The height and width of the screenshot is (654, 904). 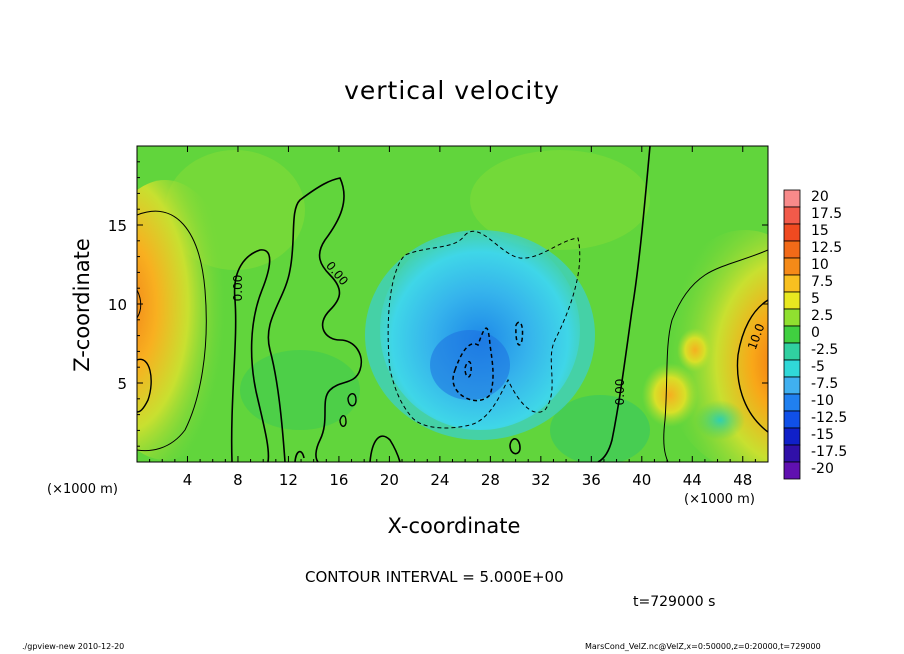 What do you see at coordinates (826, 214) in the screenshot?
I see `colorbar-label: 17.5` at bounding box center [826, 214].